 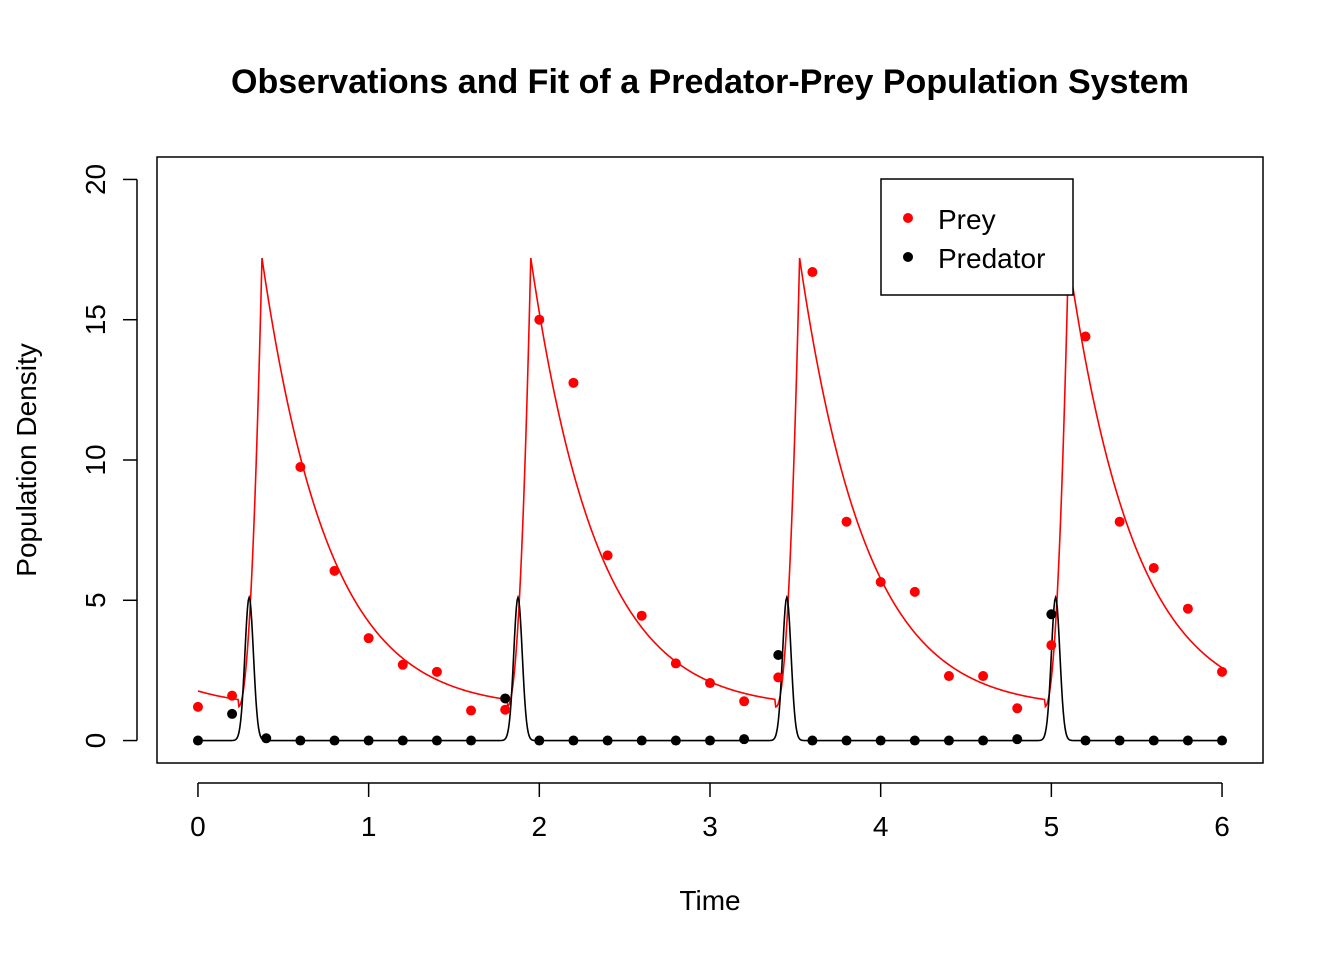 I want to click on y-tick-label: 20, so click(x=95, y=179).